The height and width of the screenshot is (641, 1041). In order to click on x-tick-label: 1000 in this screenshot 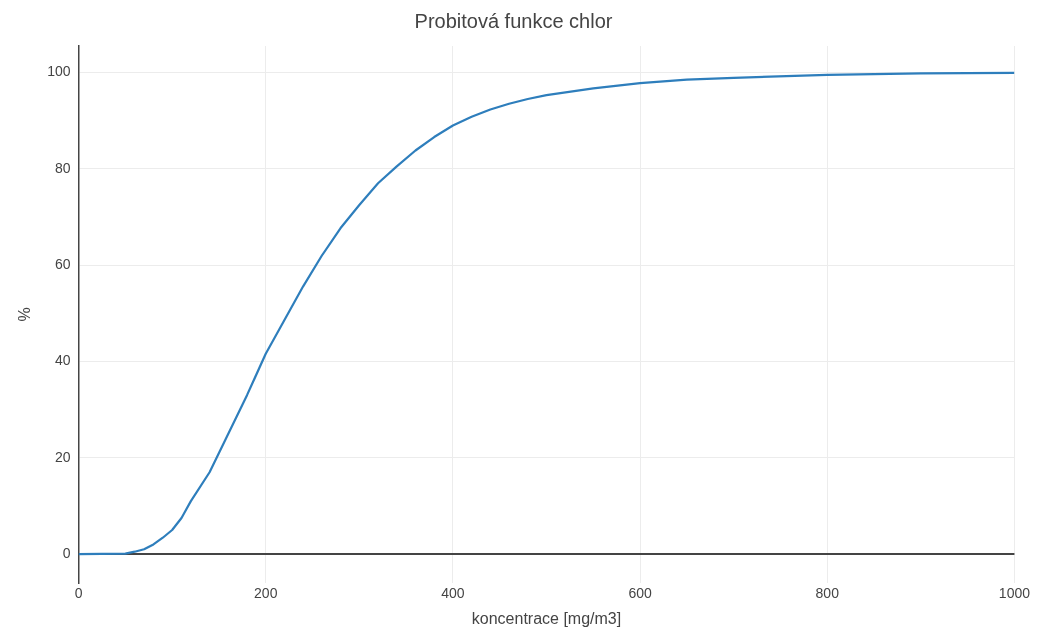, I will do `click(1014, 593)`.